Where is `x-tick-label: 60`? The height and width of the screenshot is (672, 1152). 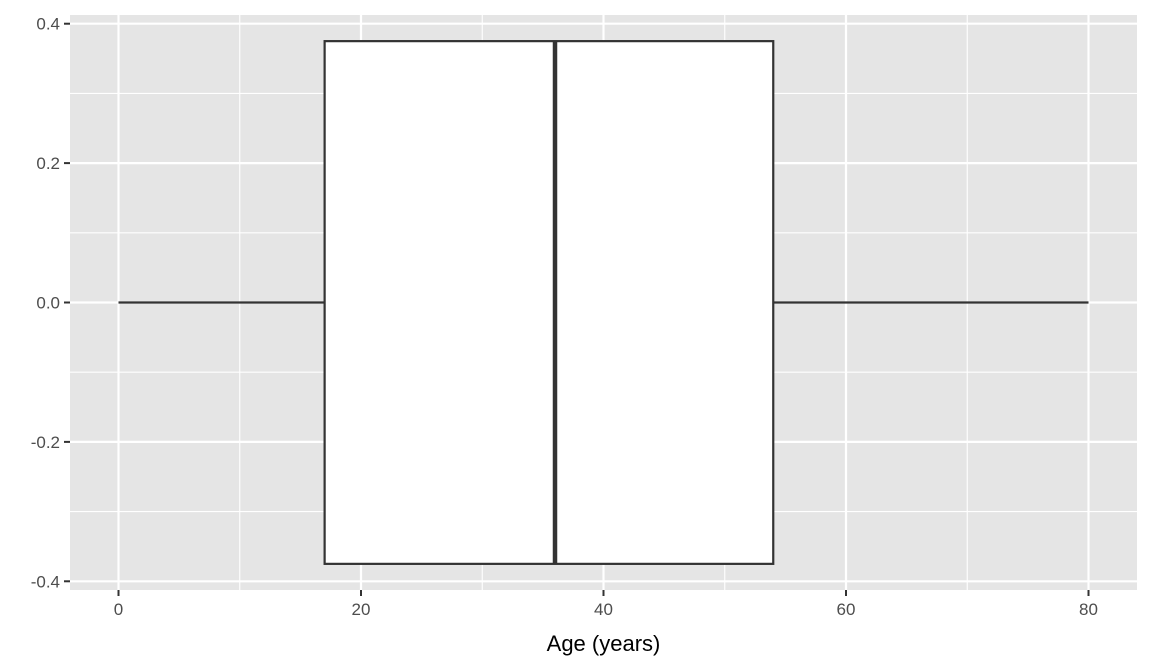 x-tick-label: 60 is located at coordinates (846, 609).